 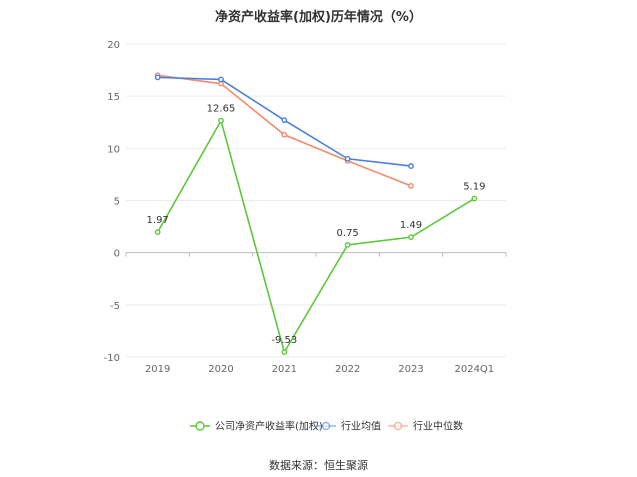 What do you see at coordinates (347, 369) in the screenshot?
I see `x-tick-label: 2022` at bounding box center [347, 369].